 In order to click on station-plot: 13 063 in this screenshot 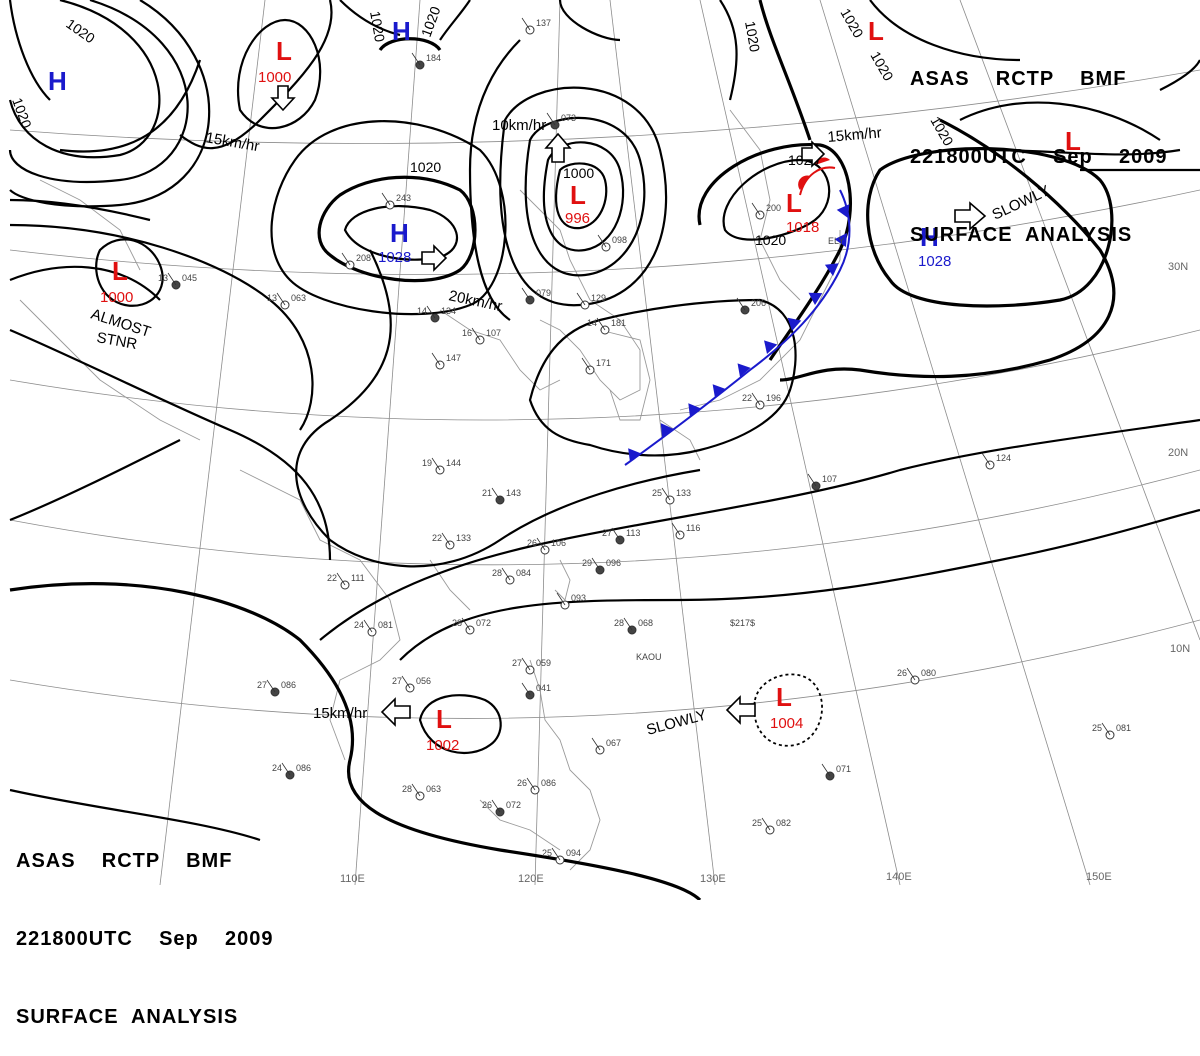, I will do `click(286, 301)`.